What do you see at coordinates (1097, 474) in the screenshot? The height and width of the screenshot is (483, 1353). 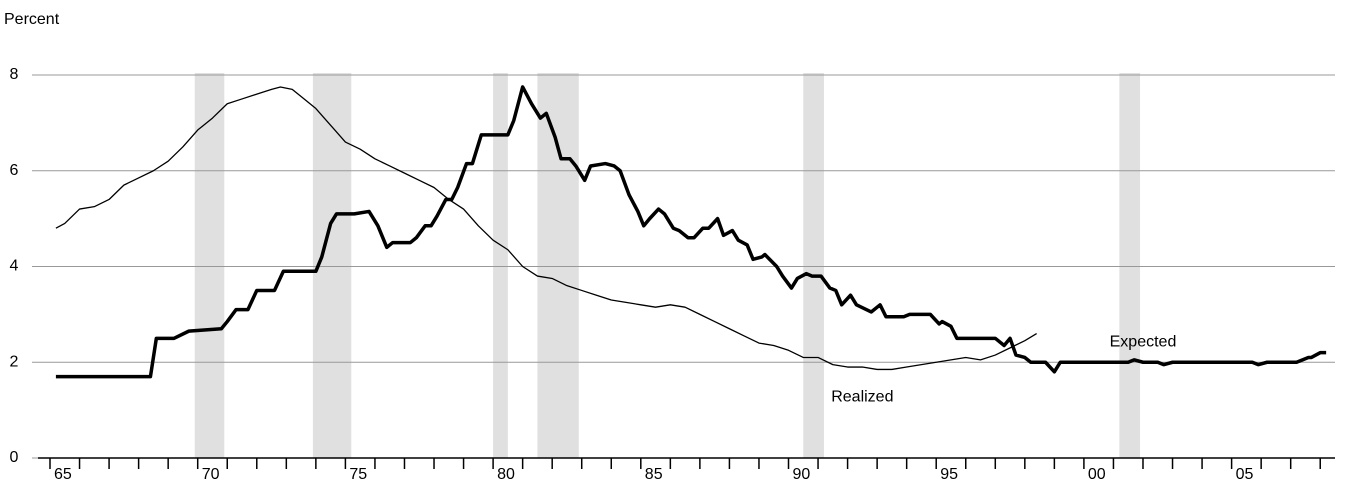 I see `x-tick-label: 00` at bounding box center [1097, 474].